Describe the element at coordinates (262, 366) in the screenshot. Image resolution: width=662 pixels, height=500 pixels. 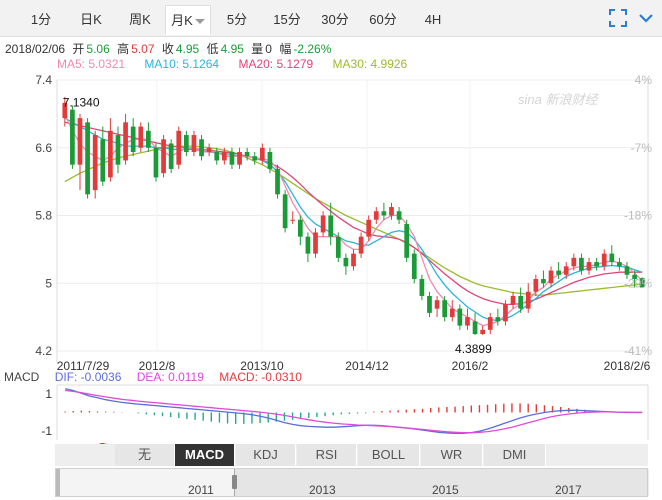
I see `date-tick-label: 2013/10` at that location.